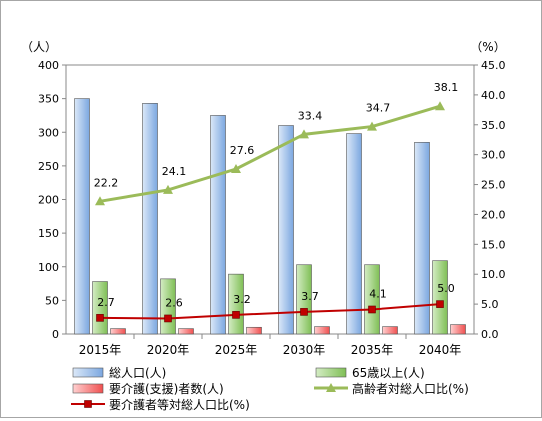 The width and height of the screenshot is (542, 421). Describe the element at coordinates (52, 300) in the screenshot. I see `y-left-tick-label: 50` at that location.